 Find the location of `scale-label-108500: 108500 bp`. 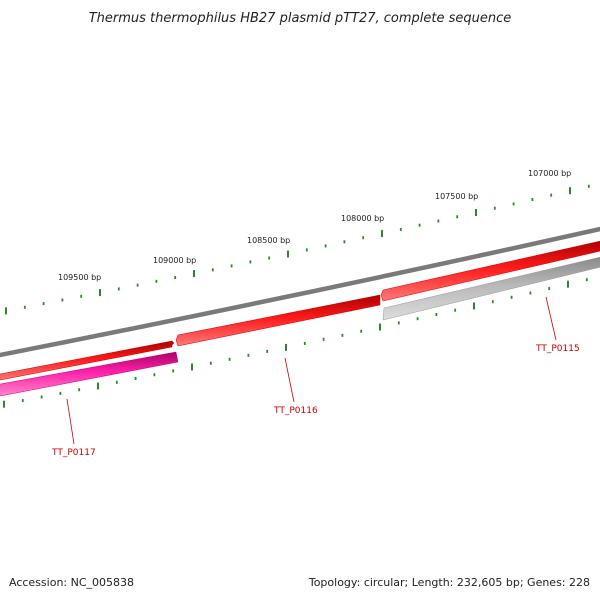

scale-label-108500: 108500 bp is located at coordinates (268, 240).